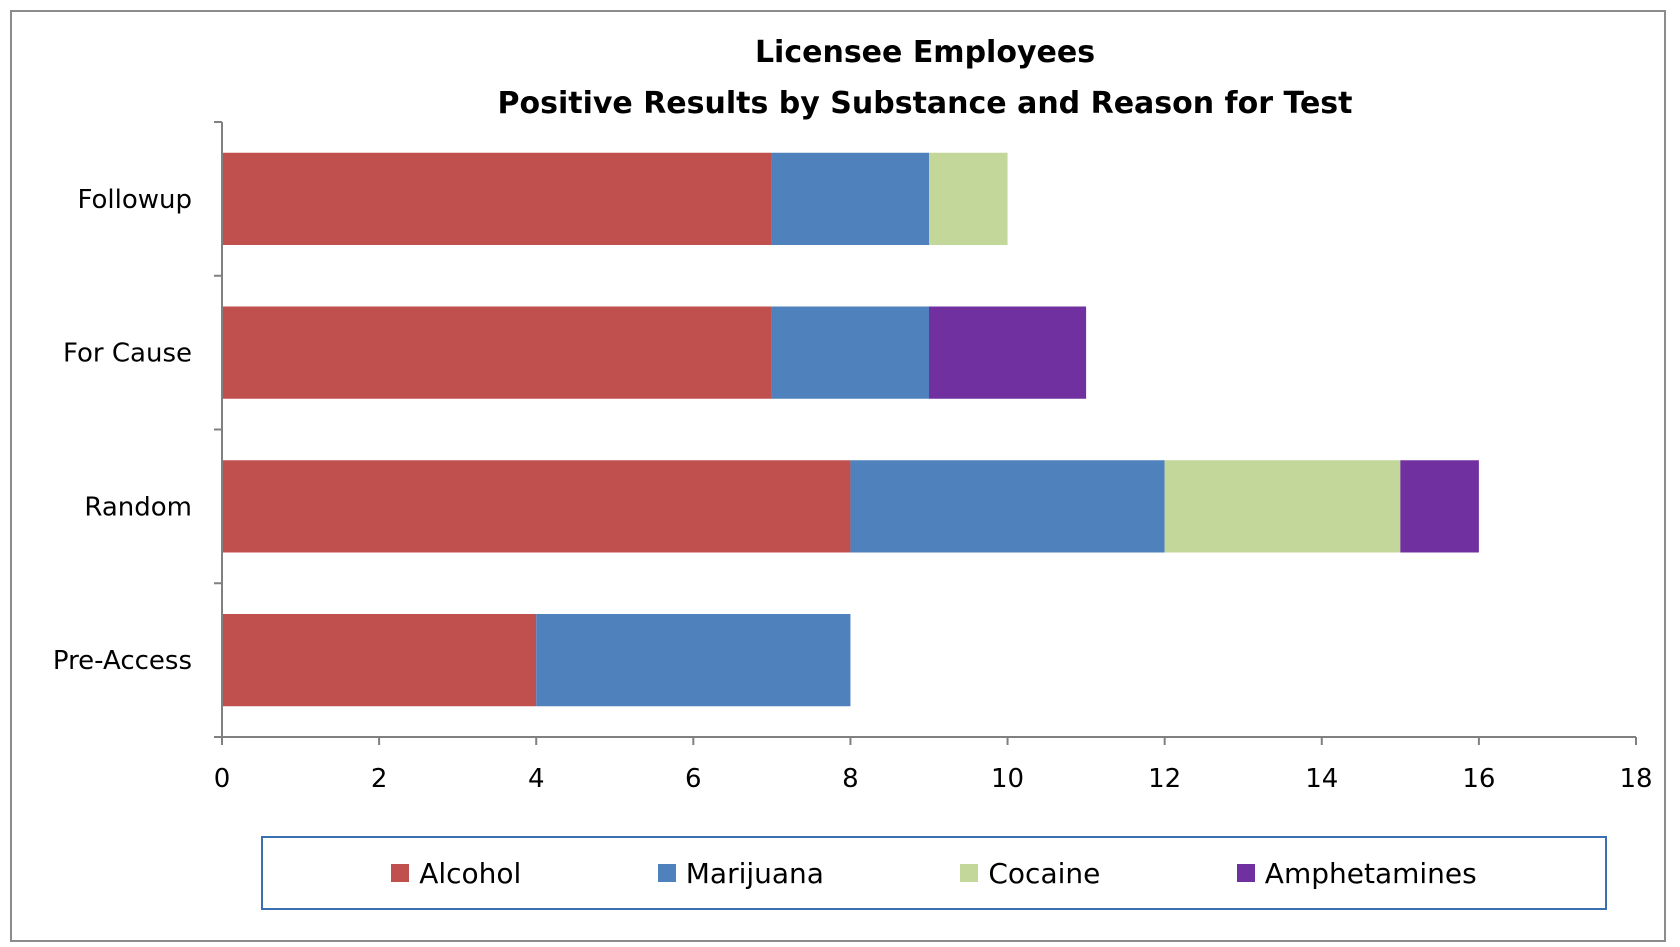 The width and height of the screenshot is (1680, 947). What do you see at coordinates (693, 660) in the screenshot?
I see `bar-pre-access-marijuana` at bounding box center [693, 660].